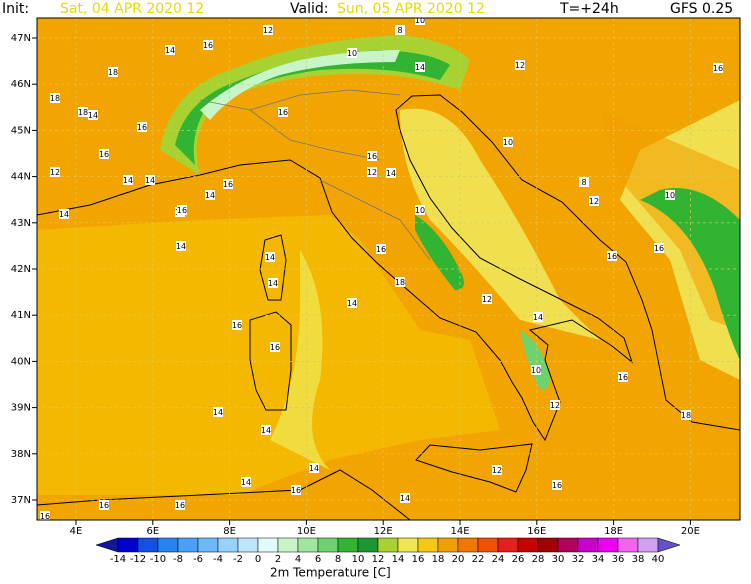  Describe the element at coordinates (618, 559) in the screenshot. I see `colorbar-label: 36` at that location.